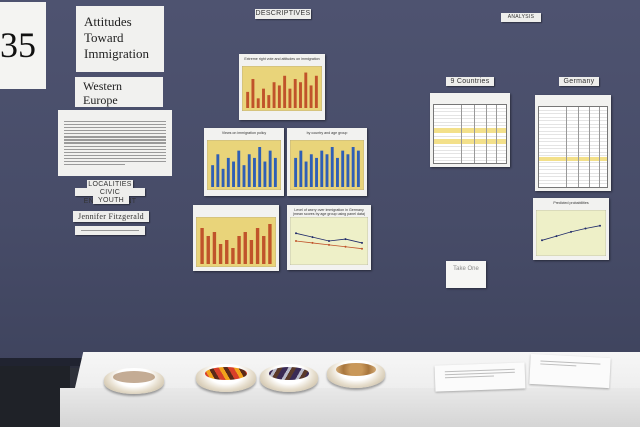 The height and width of the screenshot is (427, 640). Describe the element at coordinates (571, 203) in the screenshot. I see `chart-6-title: Predicted probabilities` at that location.